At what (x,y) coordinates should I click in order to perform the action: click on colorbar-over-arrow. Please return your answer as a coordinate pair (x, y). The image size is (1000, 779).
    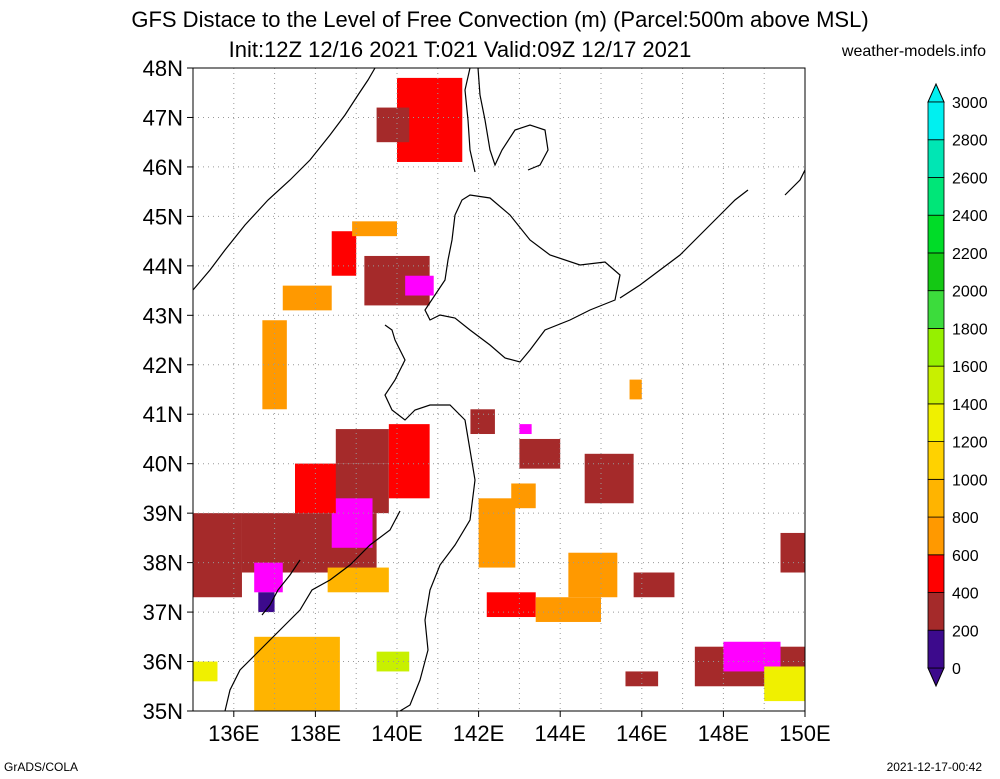
    Looking at the image, I should click on (936, 92).